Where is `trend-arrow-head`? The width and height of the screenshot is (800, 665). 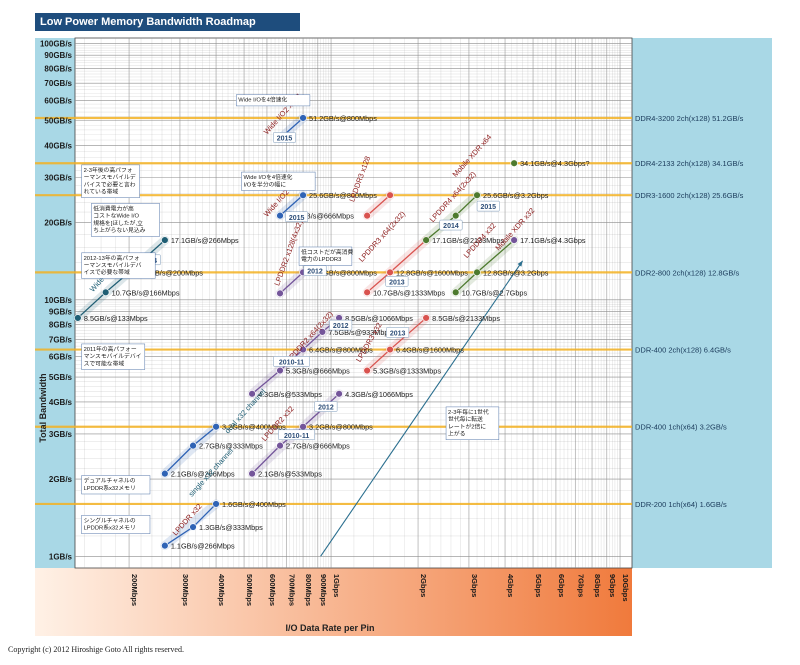
trend-arrow-head is located at coordinates (520, 263).